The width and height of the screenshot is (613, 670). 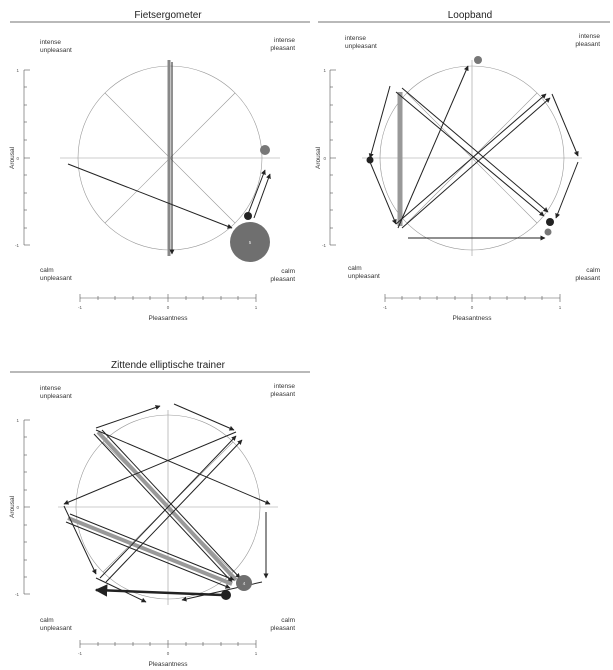 What do you see at coordinates (470, 15) in the screenshot?
I see `panel-title: Loopband` at bounding box center [470, 15].